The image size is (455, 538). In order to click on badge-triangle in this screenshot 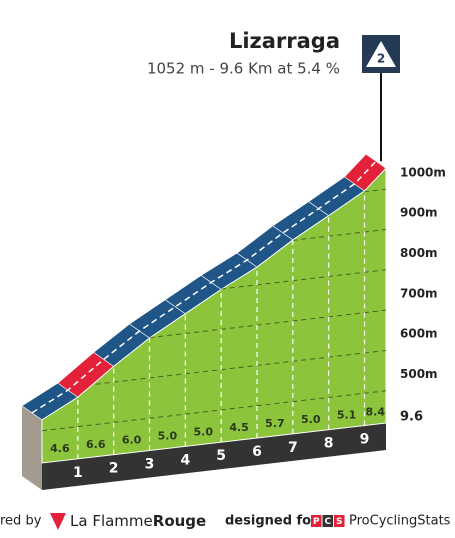, I will do `click(381, 54)`.